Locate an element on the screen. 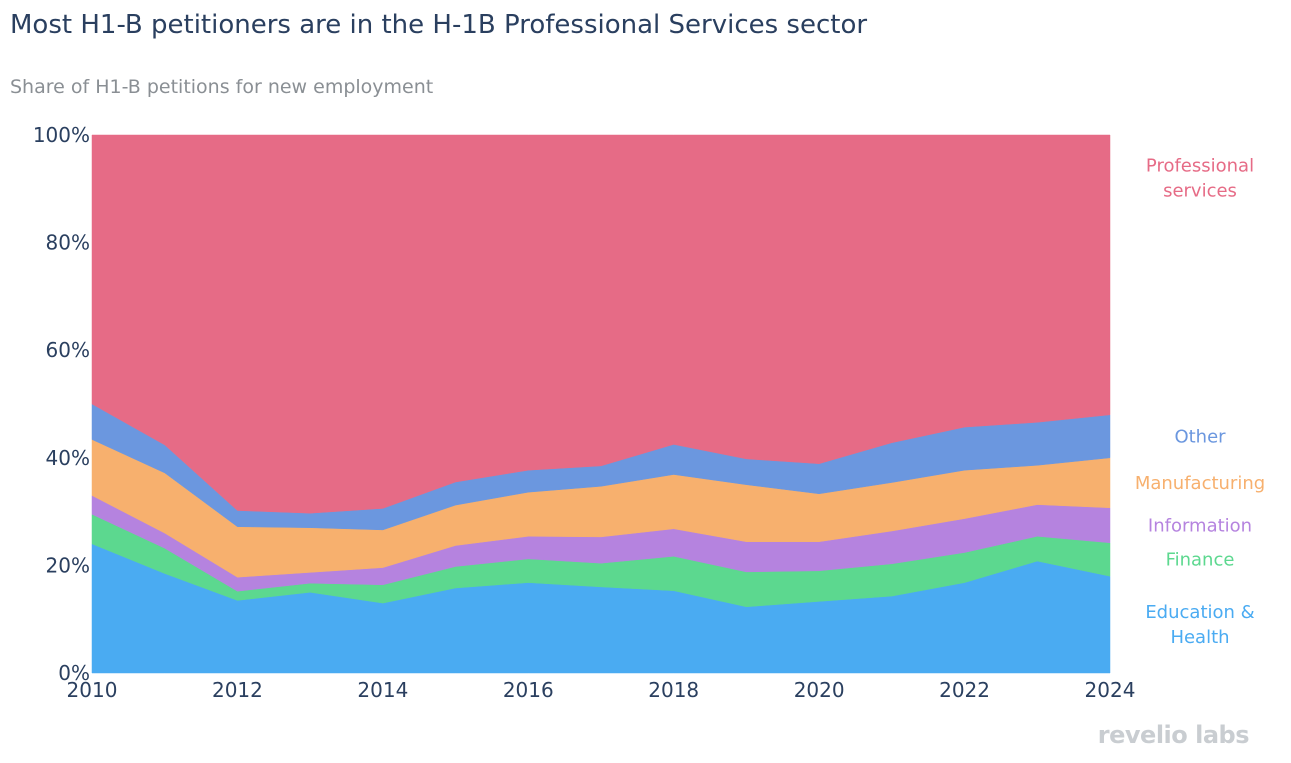 The image size is (1291, 763). y-tick-label: 0% is located at coordinates (74, 673).